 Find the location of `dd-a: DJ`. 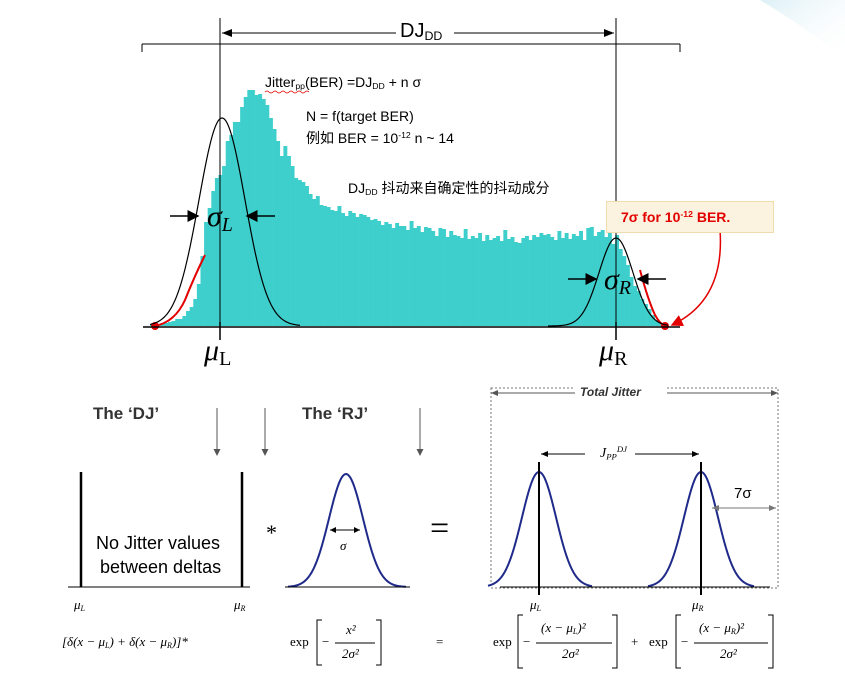

dd-a: DJ is located at coordinates (357, 188).